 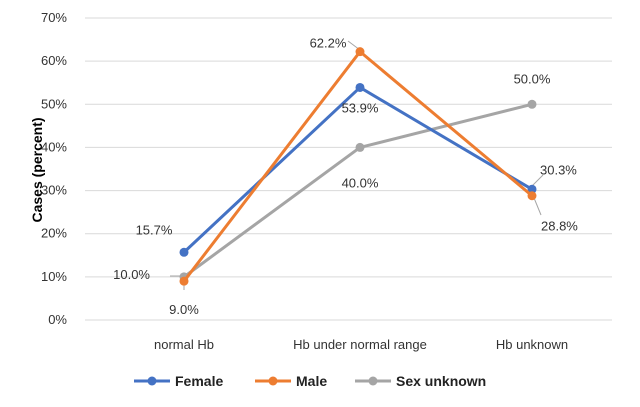 What do you see at coordinates (291, 381) in the screenshot?
I see `legend-item: Male` at bounding box center [291, 381].